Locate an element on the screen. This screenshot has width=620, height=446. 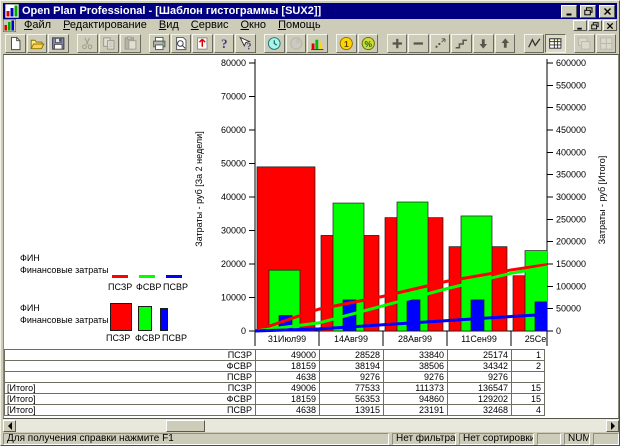
table-row: [Итого] ПСВР 4638 13915 23191 32468 4 is located at coordinates (274, 410).